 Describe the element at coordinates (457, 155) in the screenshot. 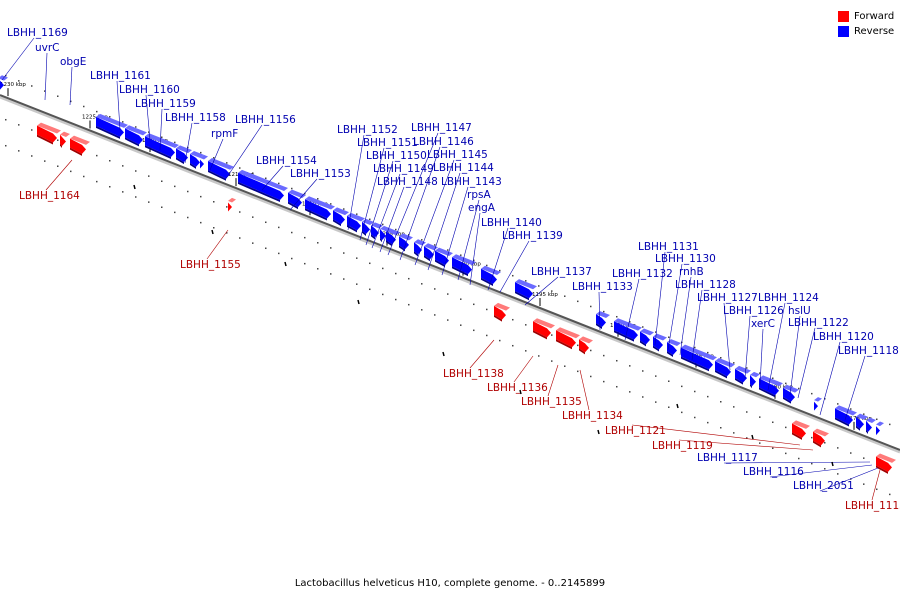

I see `gene-label-reverse: LBHH_1145` at that location.